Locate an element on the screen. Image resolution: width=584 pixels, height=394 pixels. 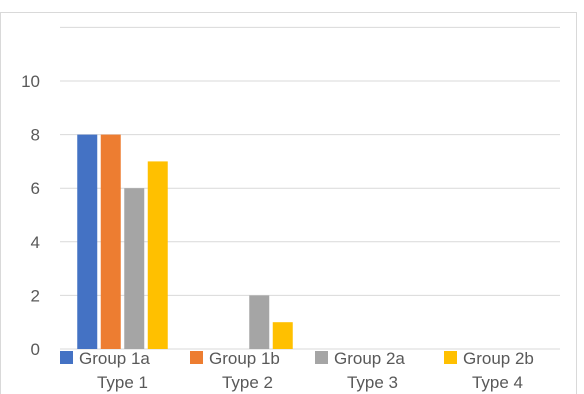
legend-label: Group 2a is located at coordinates (369, 358).